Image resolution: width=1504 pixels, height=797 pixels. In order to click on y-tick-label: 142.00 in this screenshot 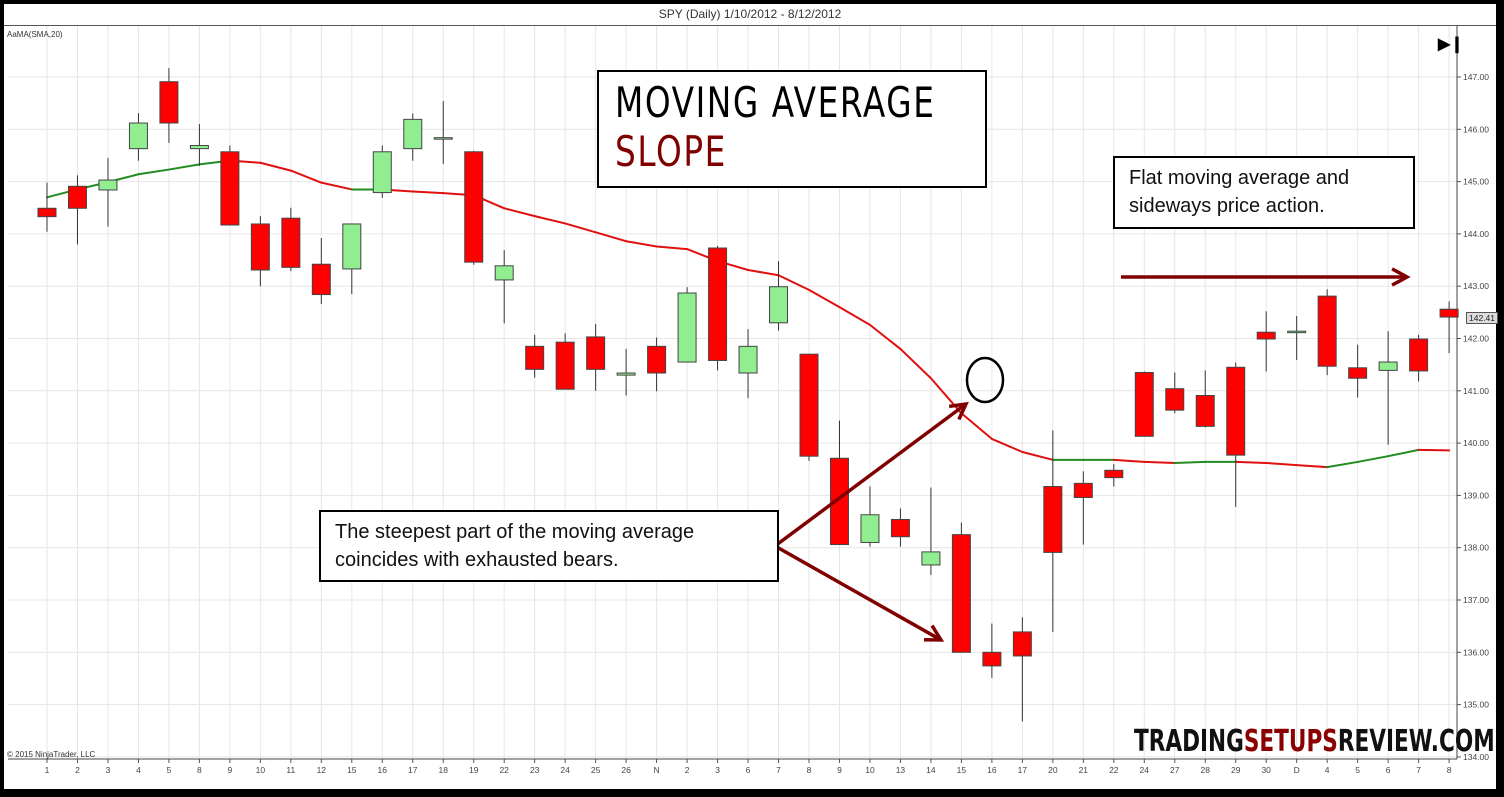, I will do `click(1476, 339)`.